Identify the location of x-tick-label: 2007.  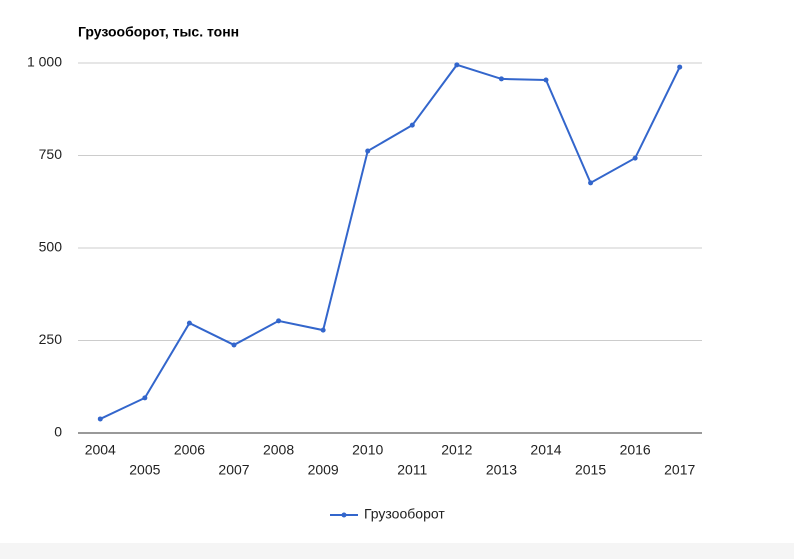
(233, 470).